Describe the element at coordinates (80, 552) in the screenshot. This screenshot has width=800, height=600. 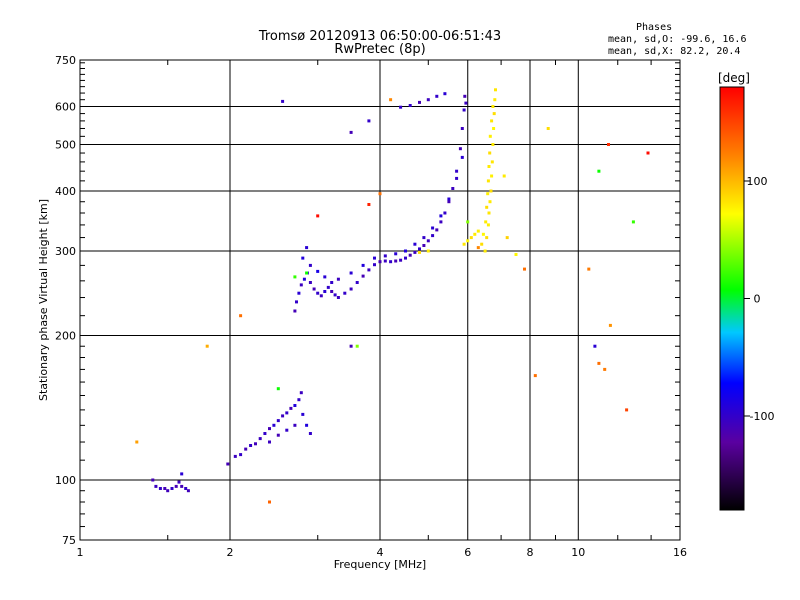
I see `x-tick-label: 1` at that location.